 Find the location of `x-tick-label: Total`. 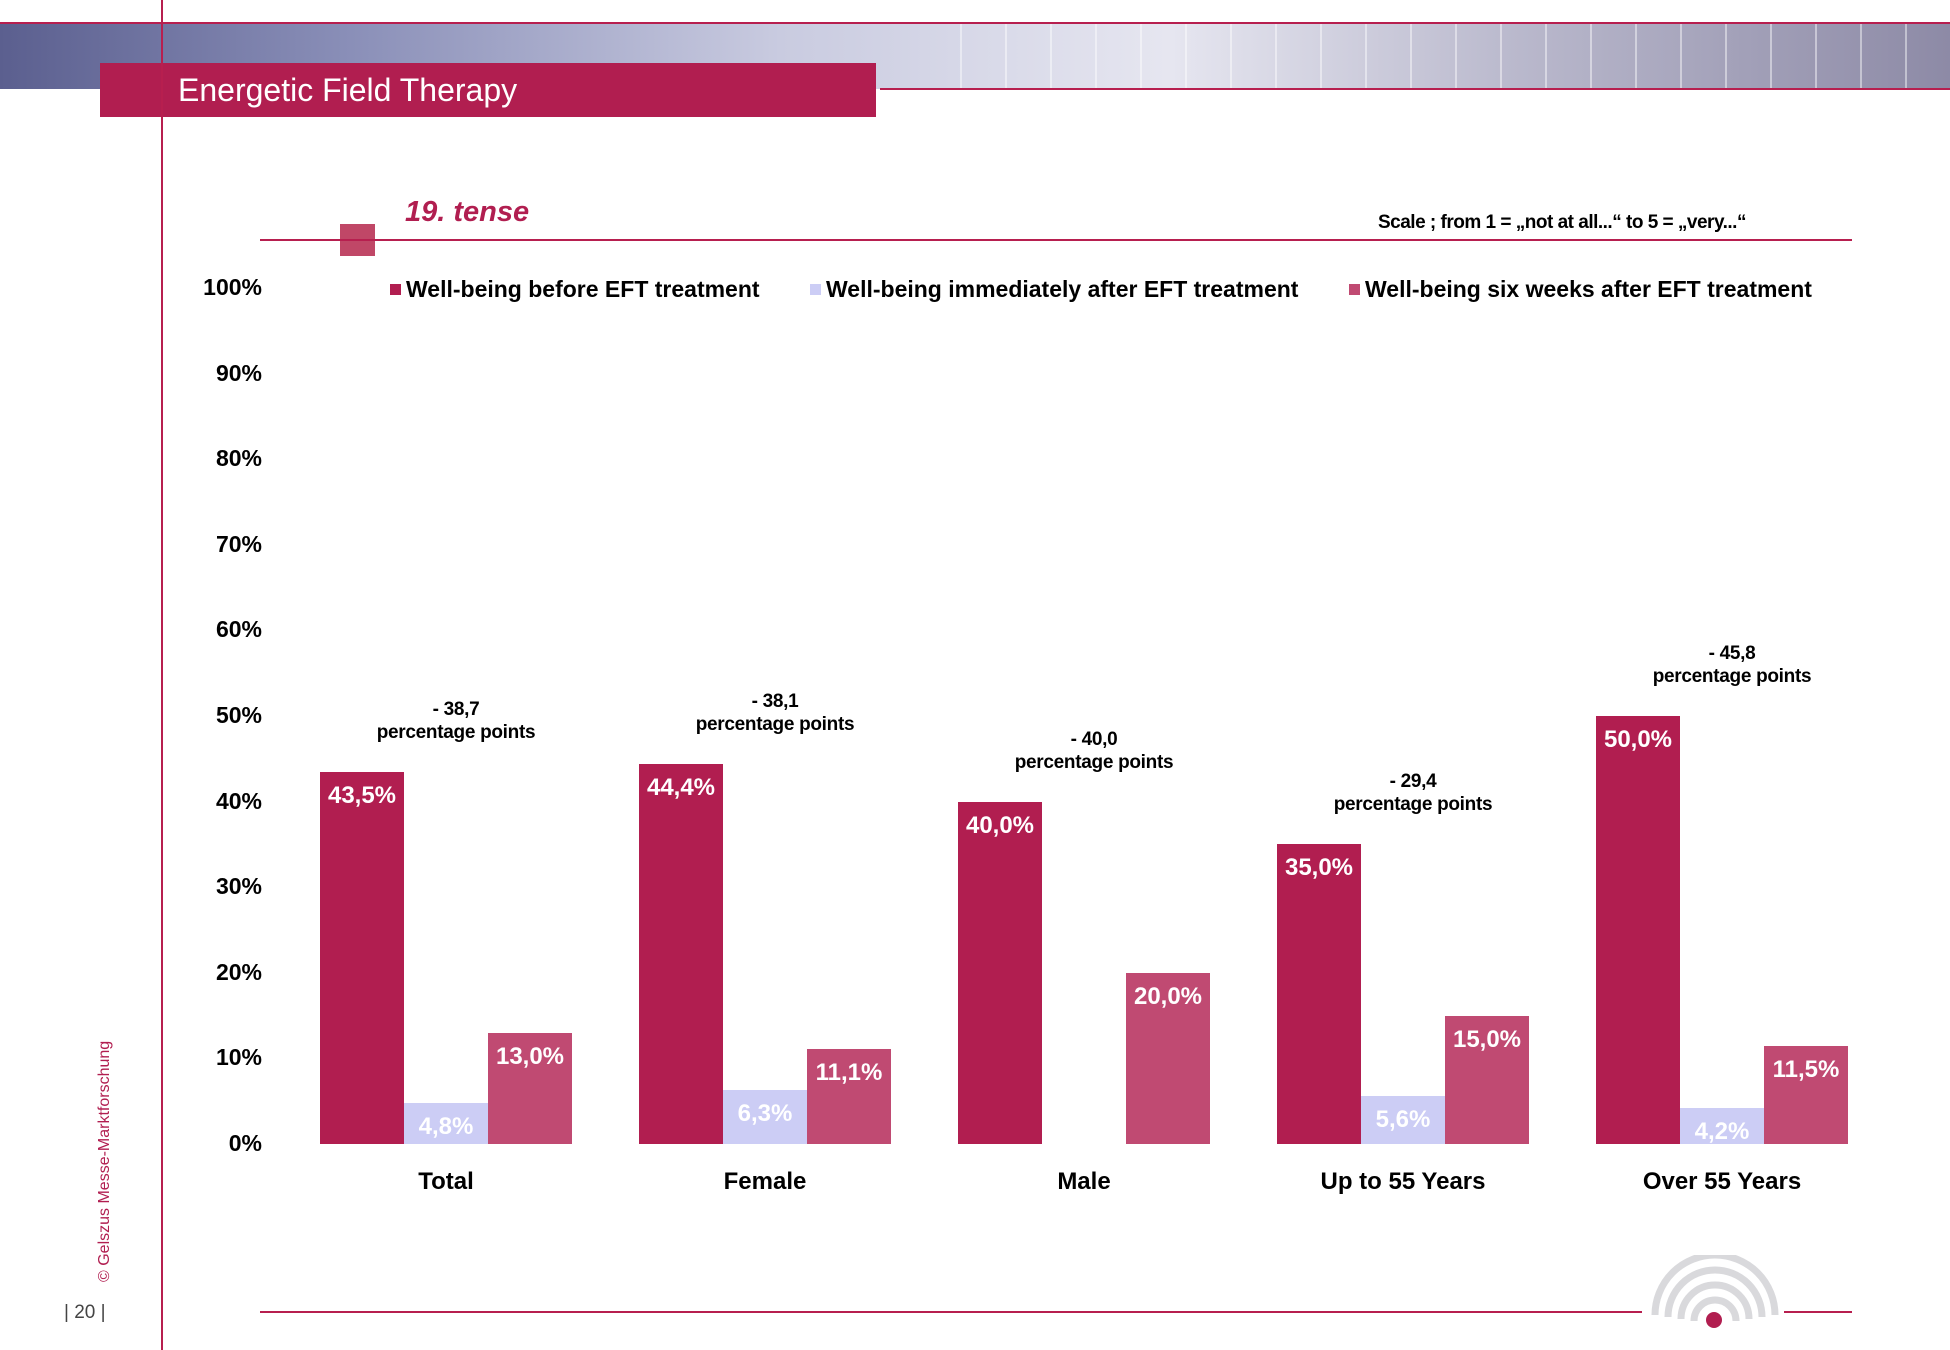

x-tick-label: Total is located at coordinates (446, 1181).